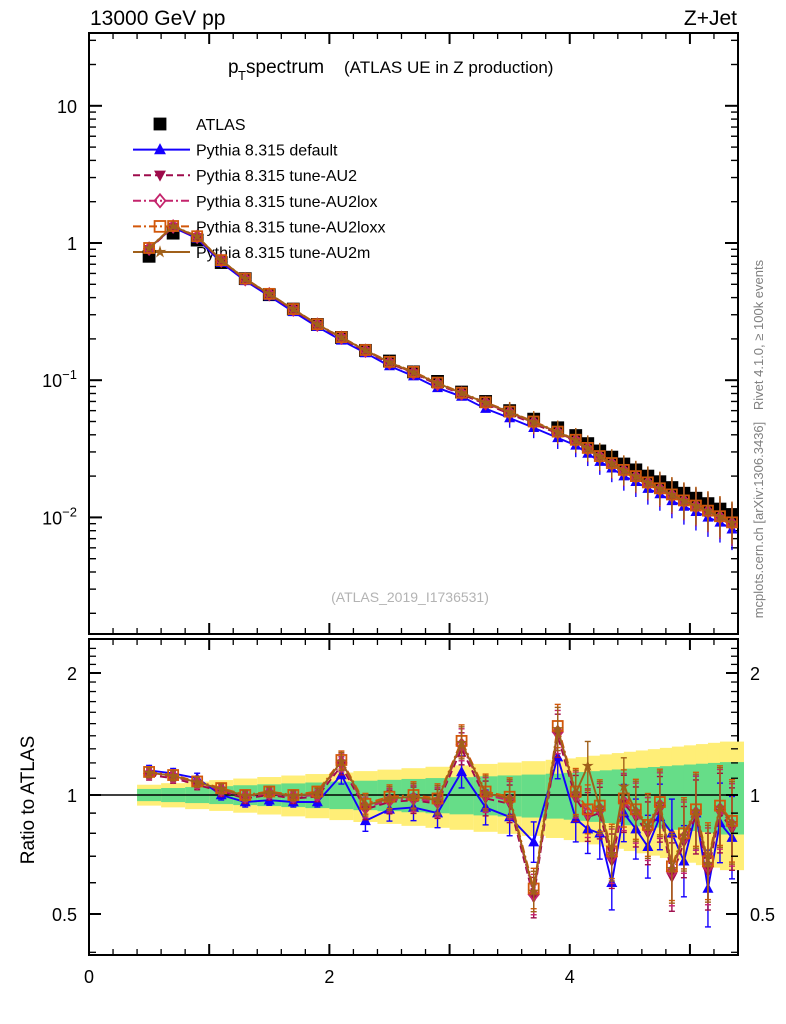 The width and height of the screenshot is (786, 1024). What do you see at coordinates (160, 200) in the screenshot?
I see `data-marker-diamond-open` at bounding box center [160, 200].